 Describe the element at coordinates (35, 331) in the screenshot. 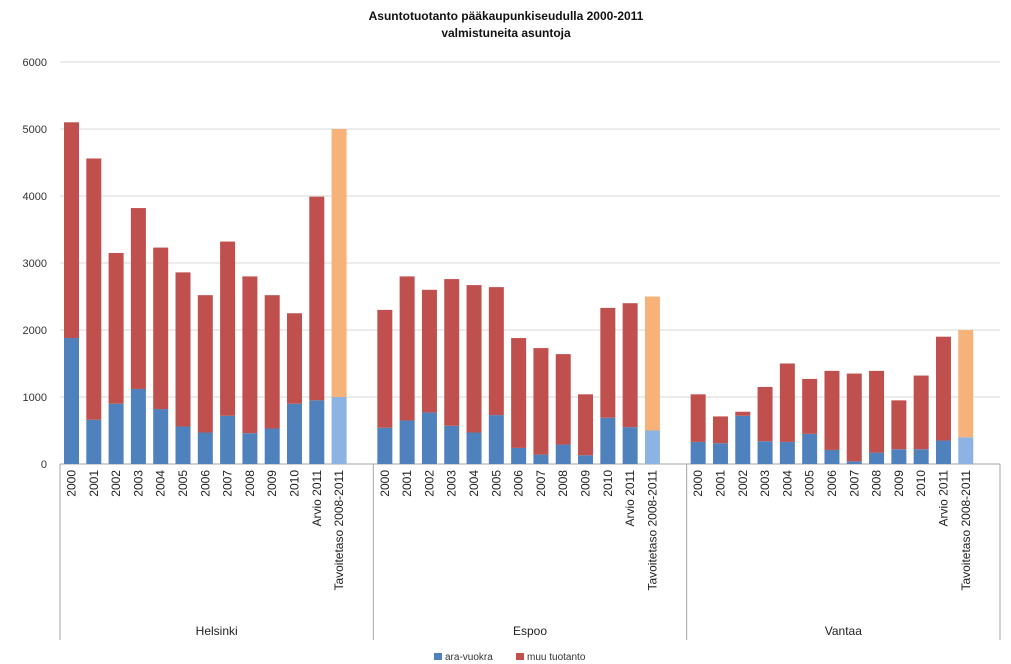

I see `y-tick-label: 2000` at that location.